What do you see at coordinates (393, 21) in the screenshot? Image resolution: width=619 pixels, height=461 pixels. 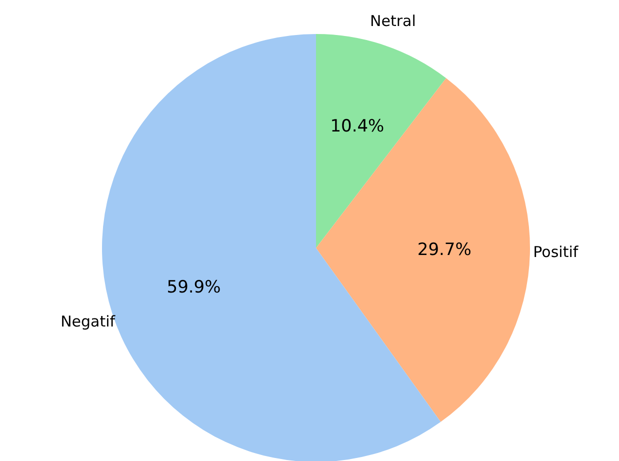 I see `slice-label: Netral` at bounding box center [393, 21].